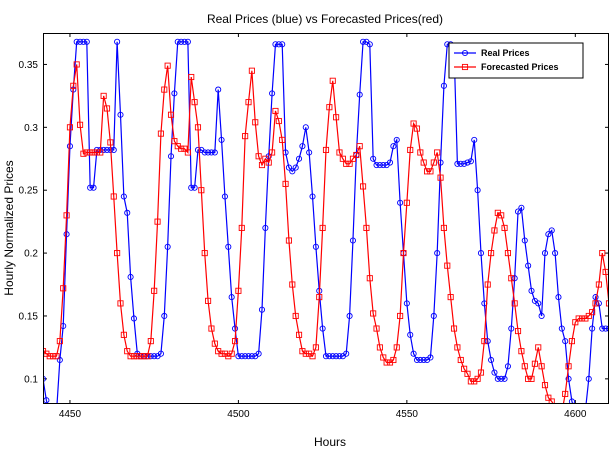  What do you see at coordinates (330, 442) in the screenshot?
I see `x-axis-title: Hours` at bounding box center [330, 442].